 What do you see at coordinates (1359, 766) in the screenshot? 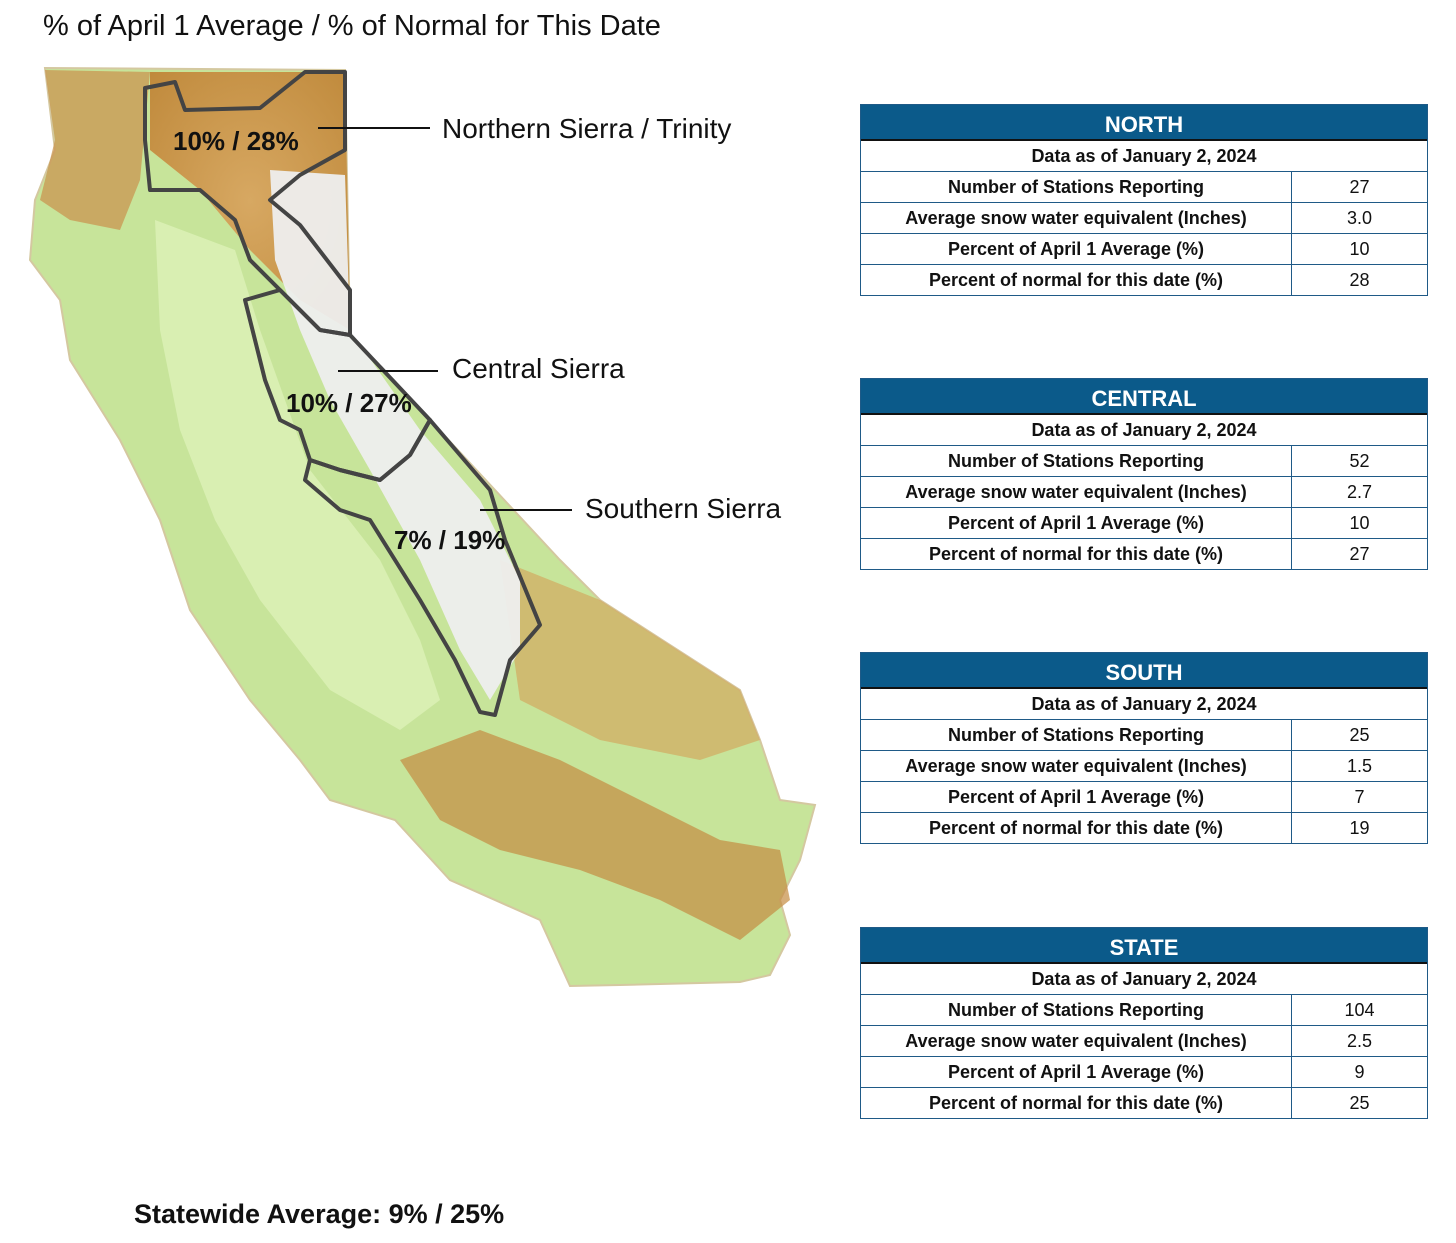
I see `row-value: 1.5` at bounding box center [1359, 766].